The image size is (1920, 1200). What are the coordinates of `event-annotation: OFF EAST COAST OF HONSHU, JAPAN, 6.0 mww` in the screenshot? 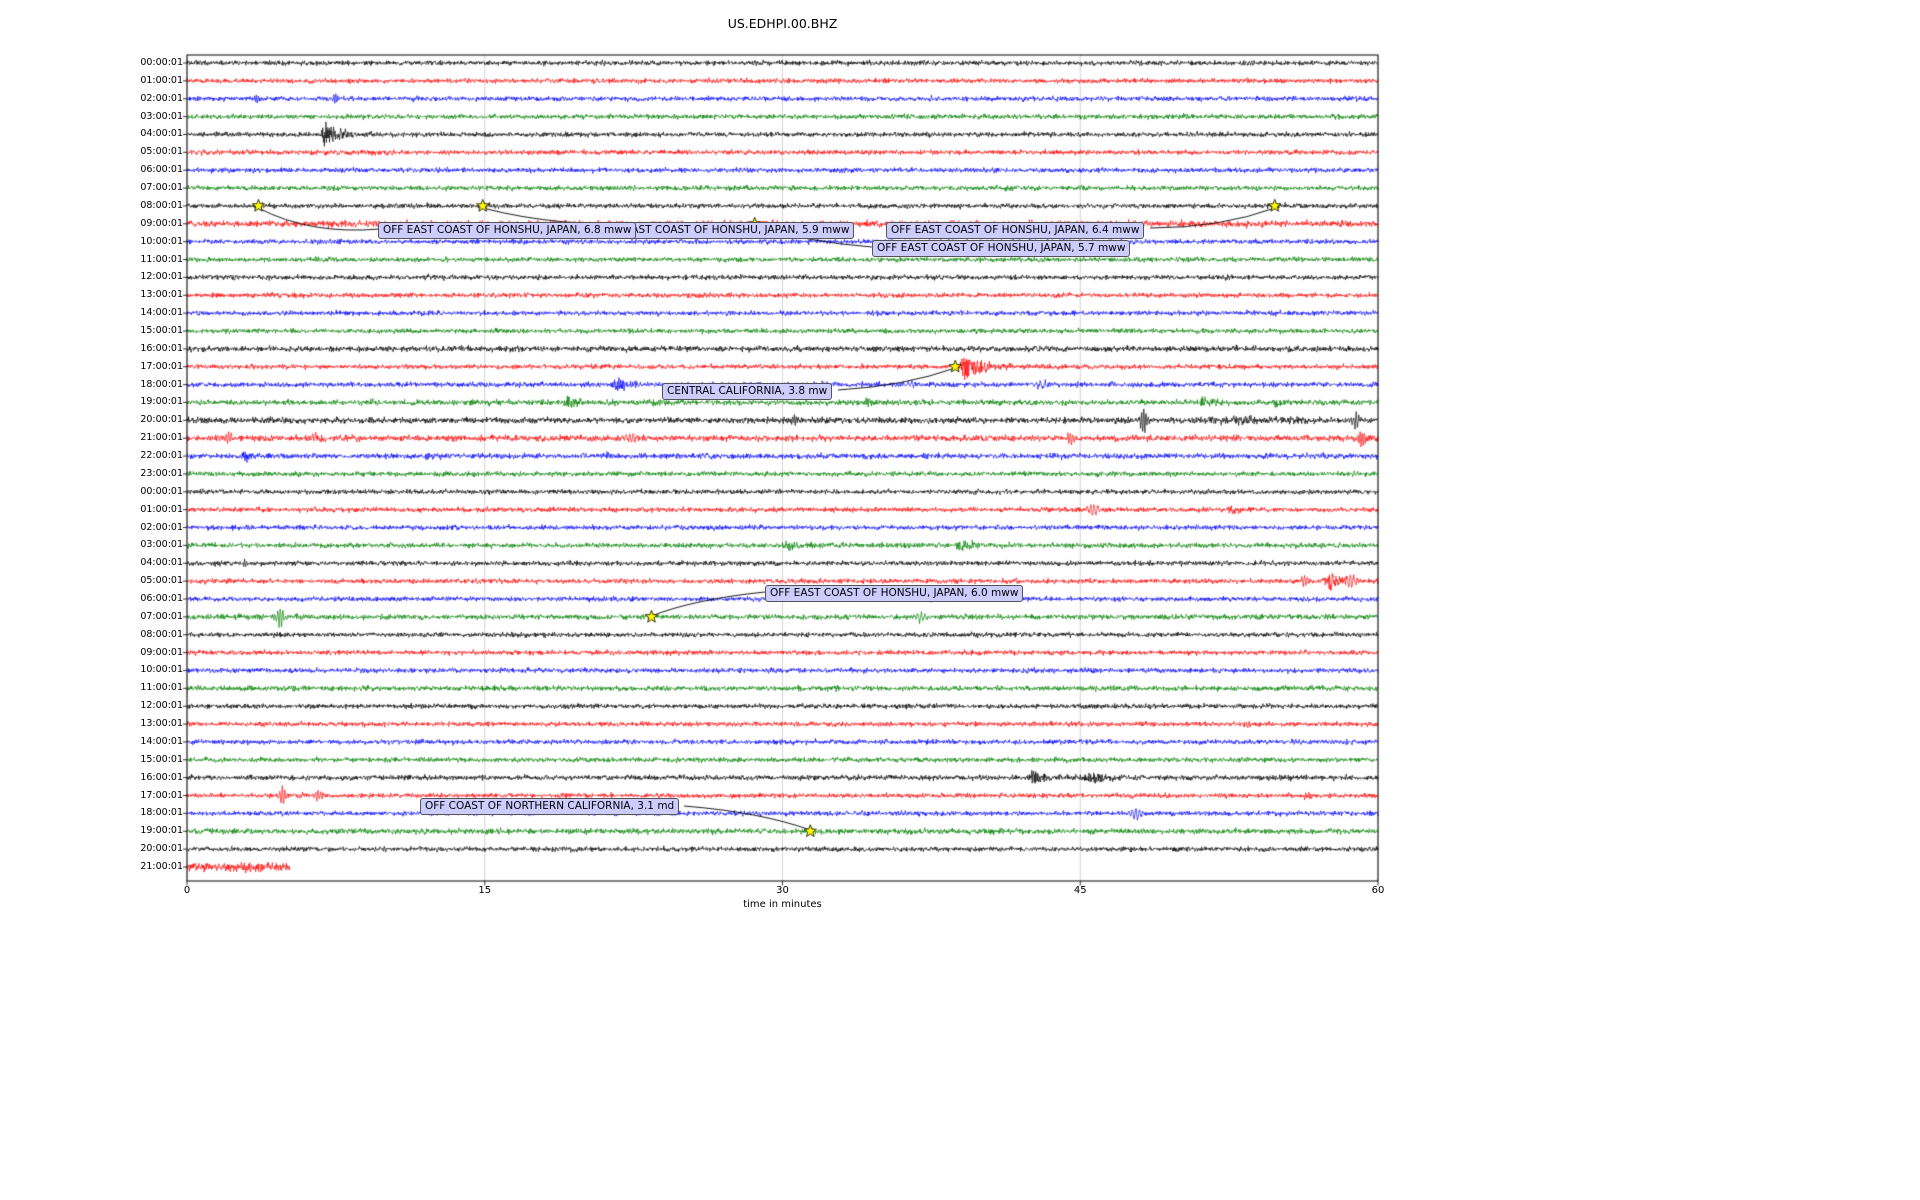 It's located at (894, 593).